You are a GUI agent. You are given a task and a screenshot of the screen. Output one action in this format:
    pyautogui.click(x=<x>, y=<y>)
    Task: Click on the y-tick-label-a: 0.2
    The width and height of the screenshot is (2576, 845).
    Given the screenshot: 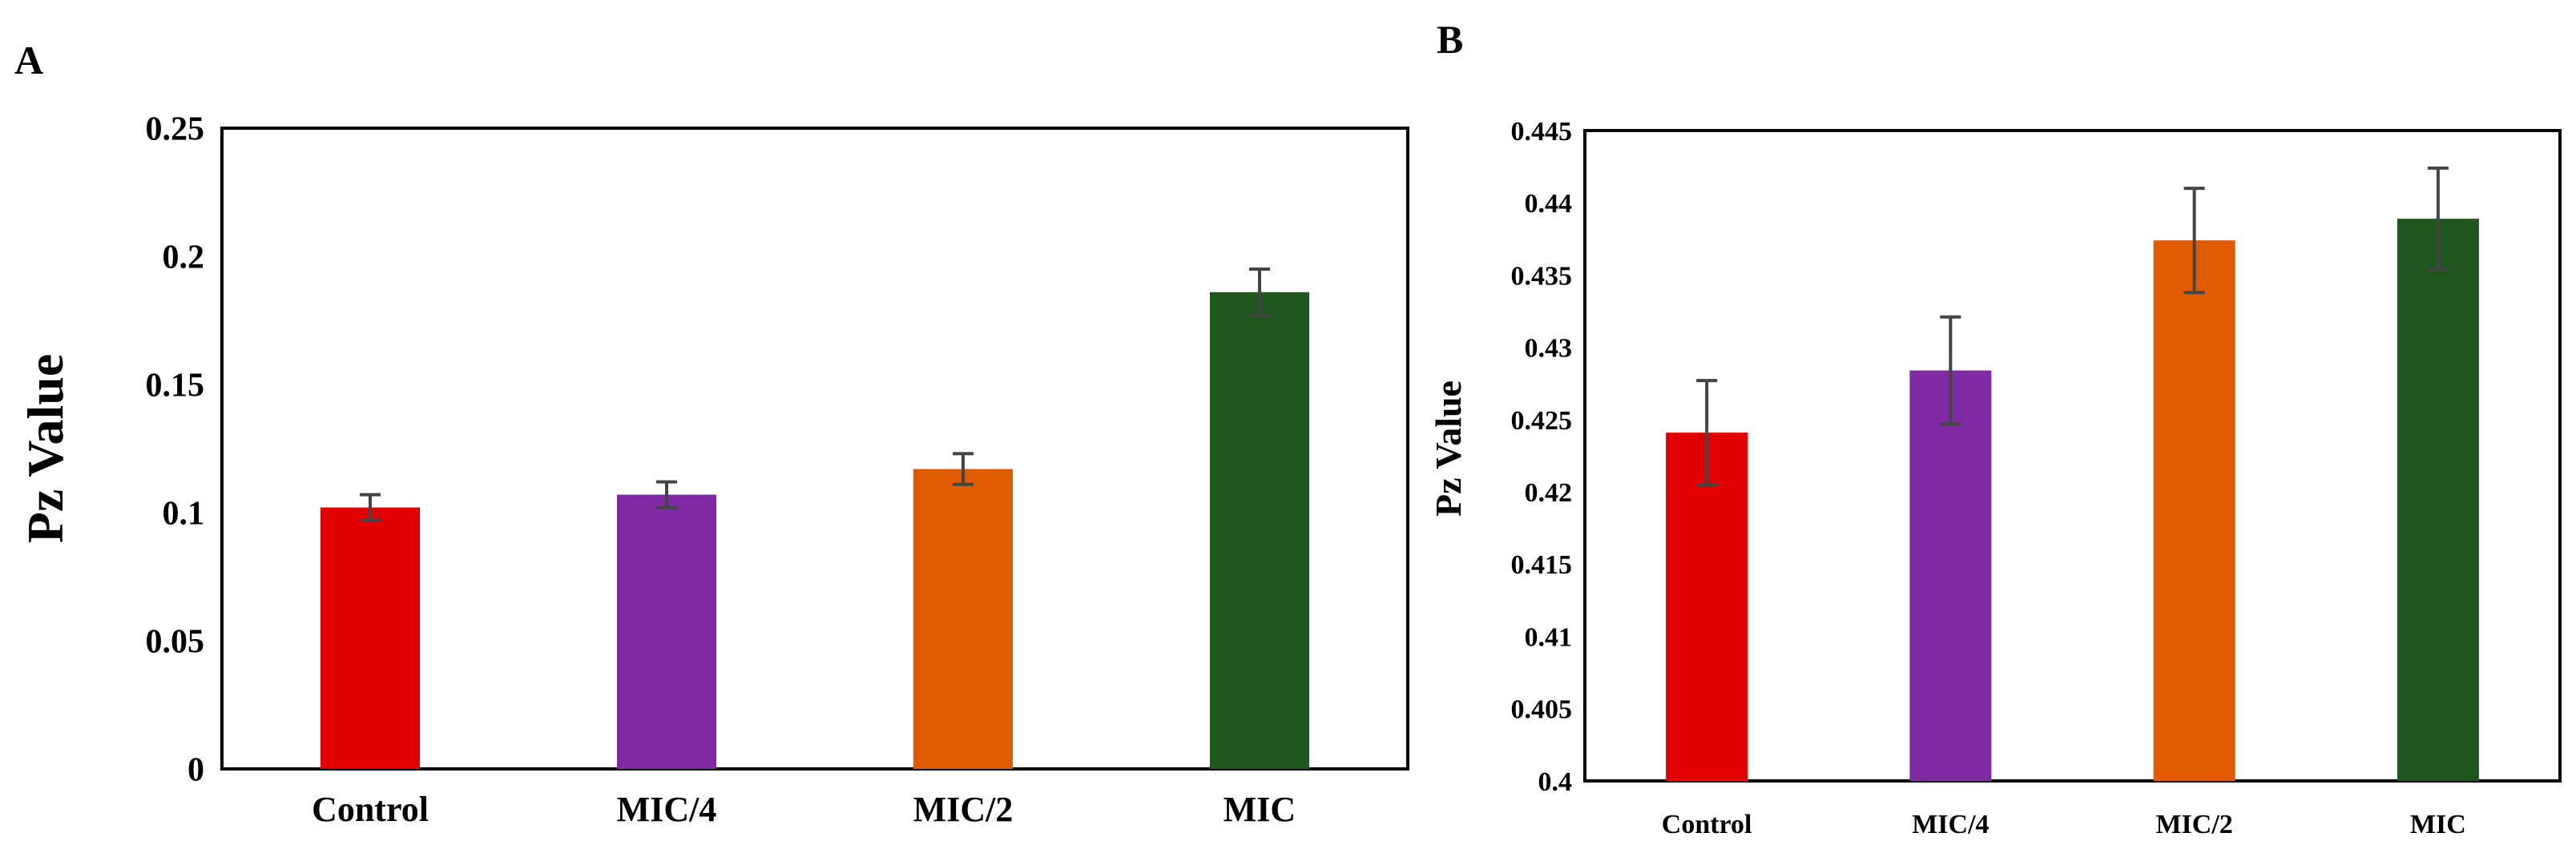 What is the action you would take?
    pyautogui.click(x=184, y=257)
    